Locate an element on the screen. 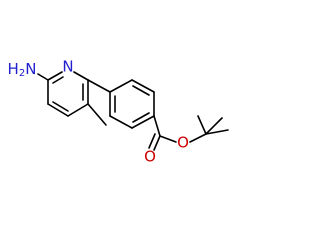 Image resolution: width=320 pixels, height=250 pixels. amine-subscript: 2 is located at coordinates (22, 73).